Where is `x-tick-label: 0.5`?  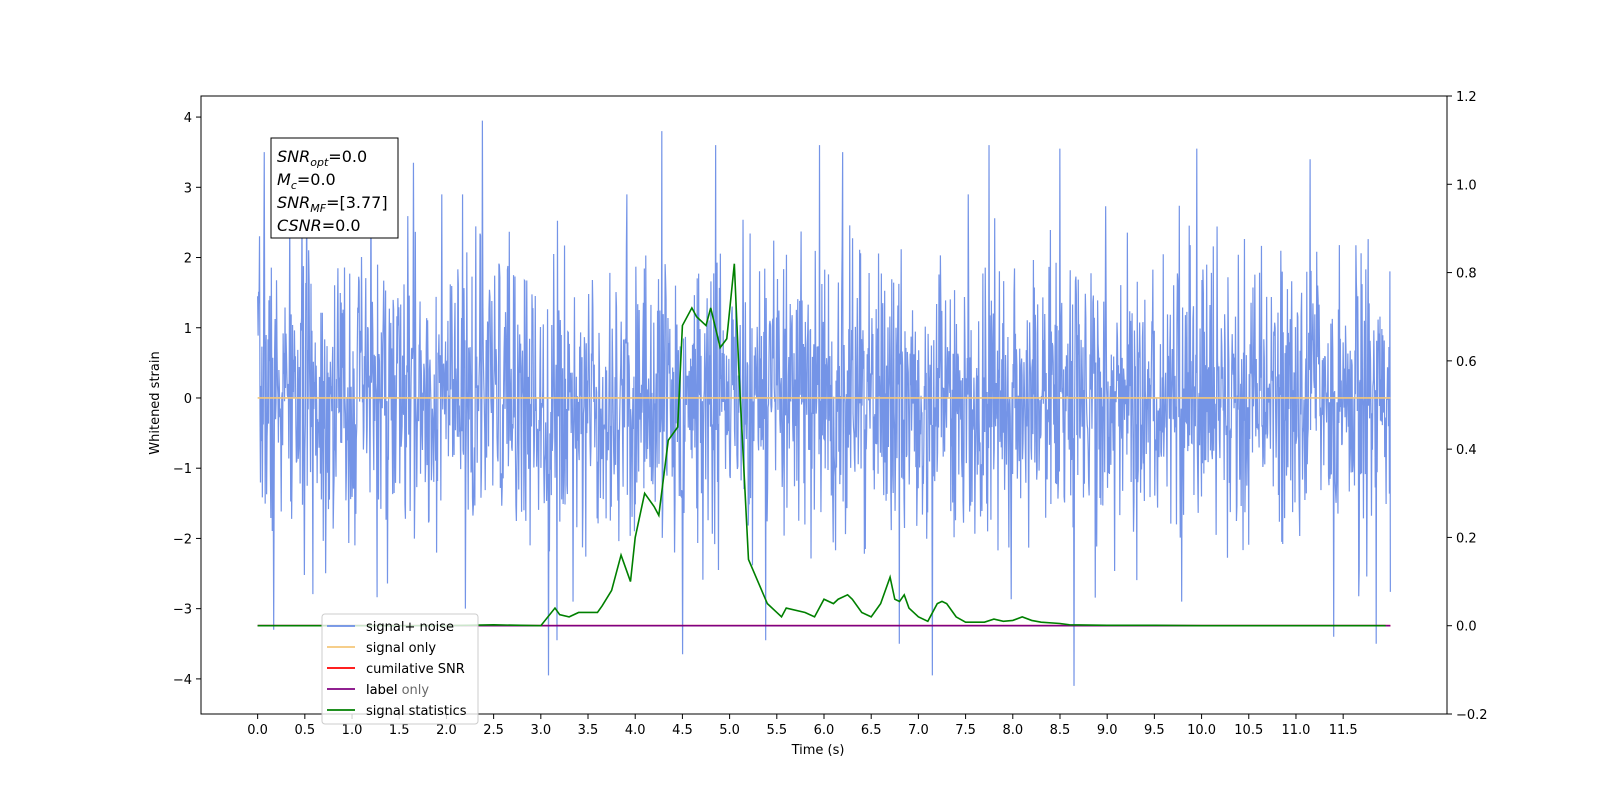 x-tick-label: 0.5 is located at coordinates (304, 730).